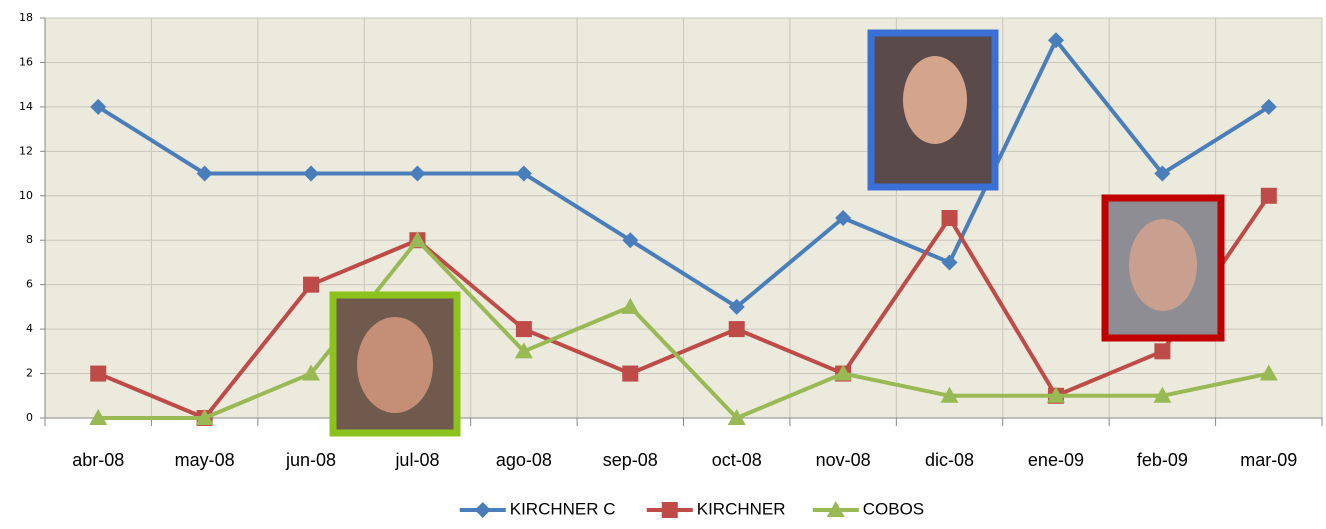  Describe the element at coordinates (29, 284) in the screenshot. I see `y-tick-label: 6` at that location.